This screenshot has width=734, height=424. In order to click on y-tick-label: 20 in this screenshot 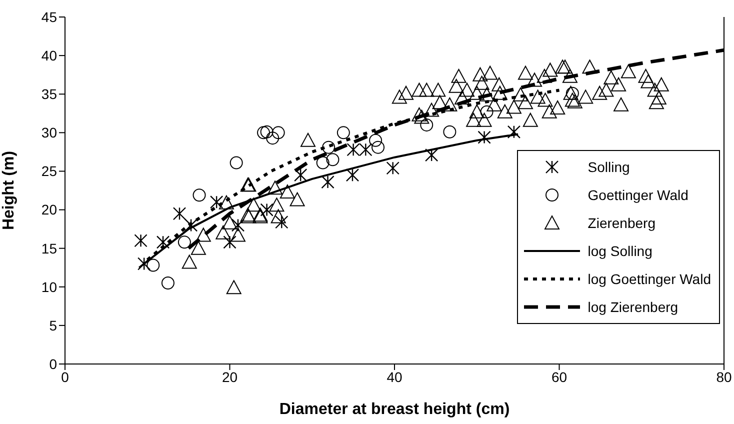, I will do `click(49, 210)`.